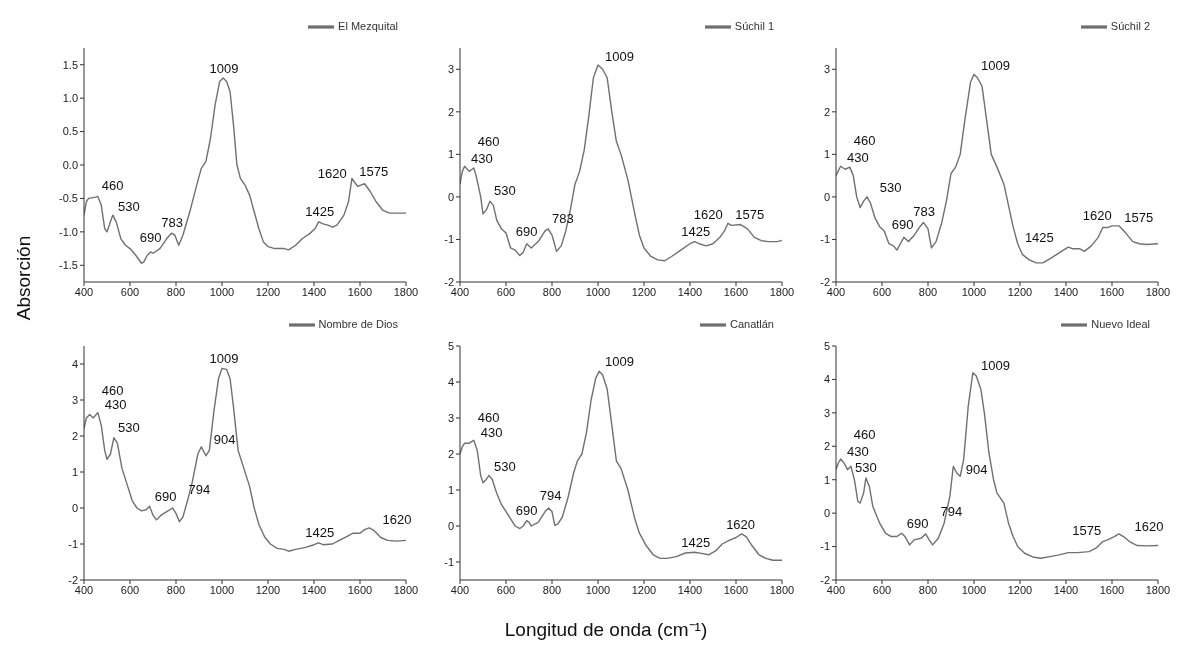 The height and width of the screenshot is (663, 1189). I want to click on legend-label: Súchil 1, so click(754, 25).